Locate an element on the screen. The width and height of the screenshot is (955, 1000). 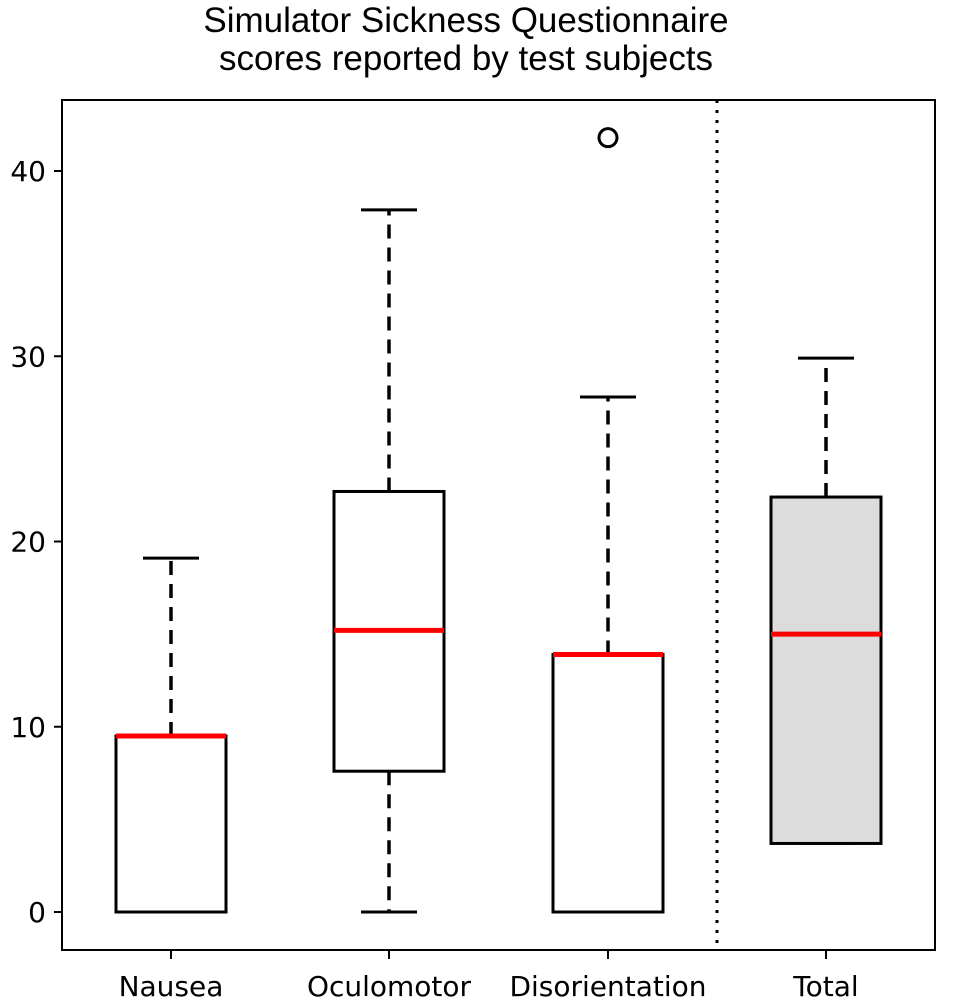
x-tick-label: Oculomotor is located at coordinates (389, 985).